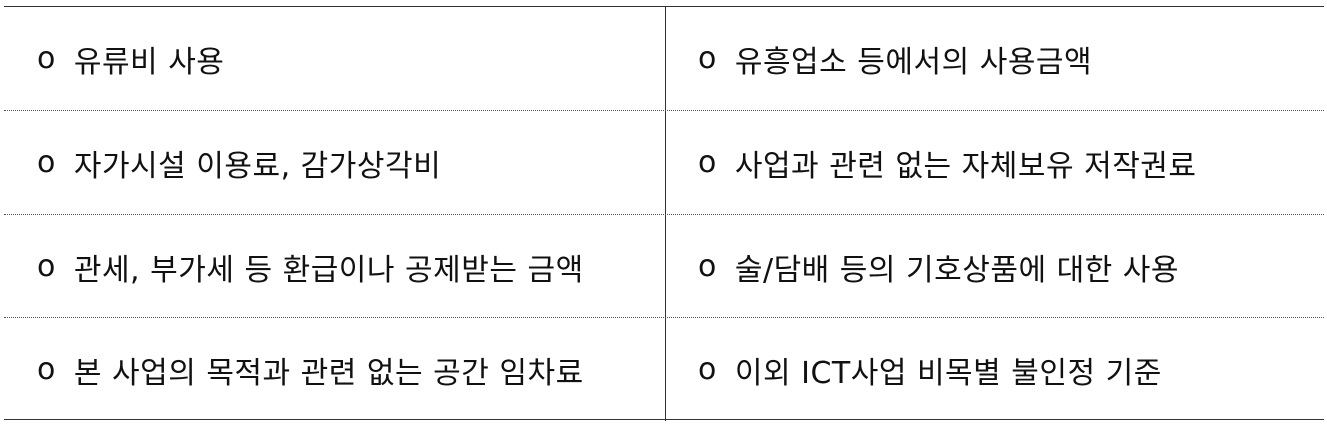 The image size is (1327, 426). What do you see at coordinates (328, 270) in the screenshot?
I see `cell-text: 관세, 부가세 등 환급이나 공제받는 금액` at bounding box center [328, 270].